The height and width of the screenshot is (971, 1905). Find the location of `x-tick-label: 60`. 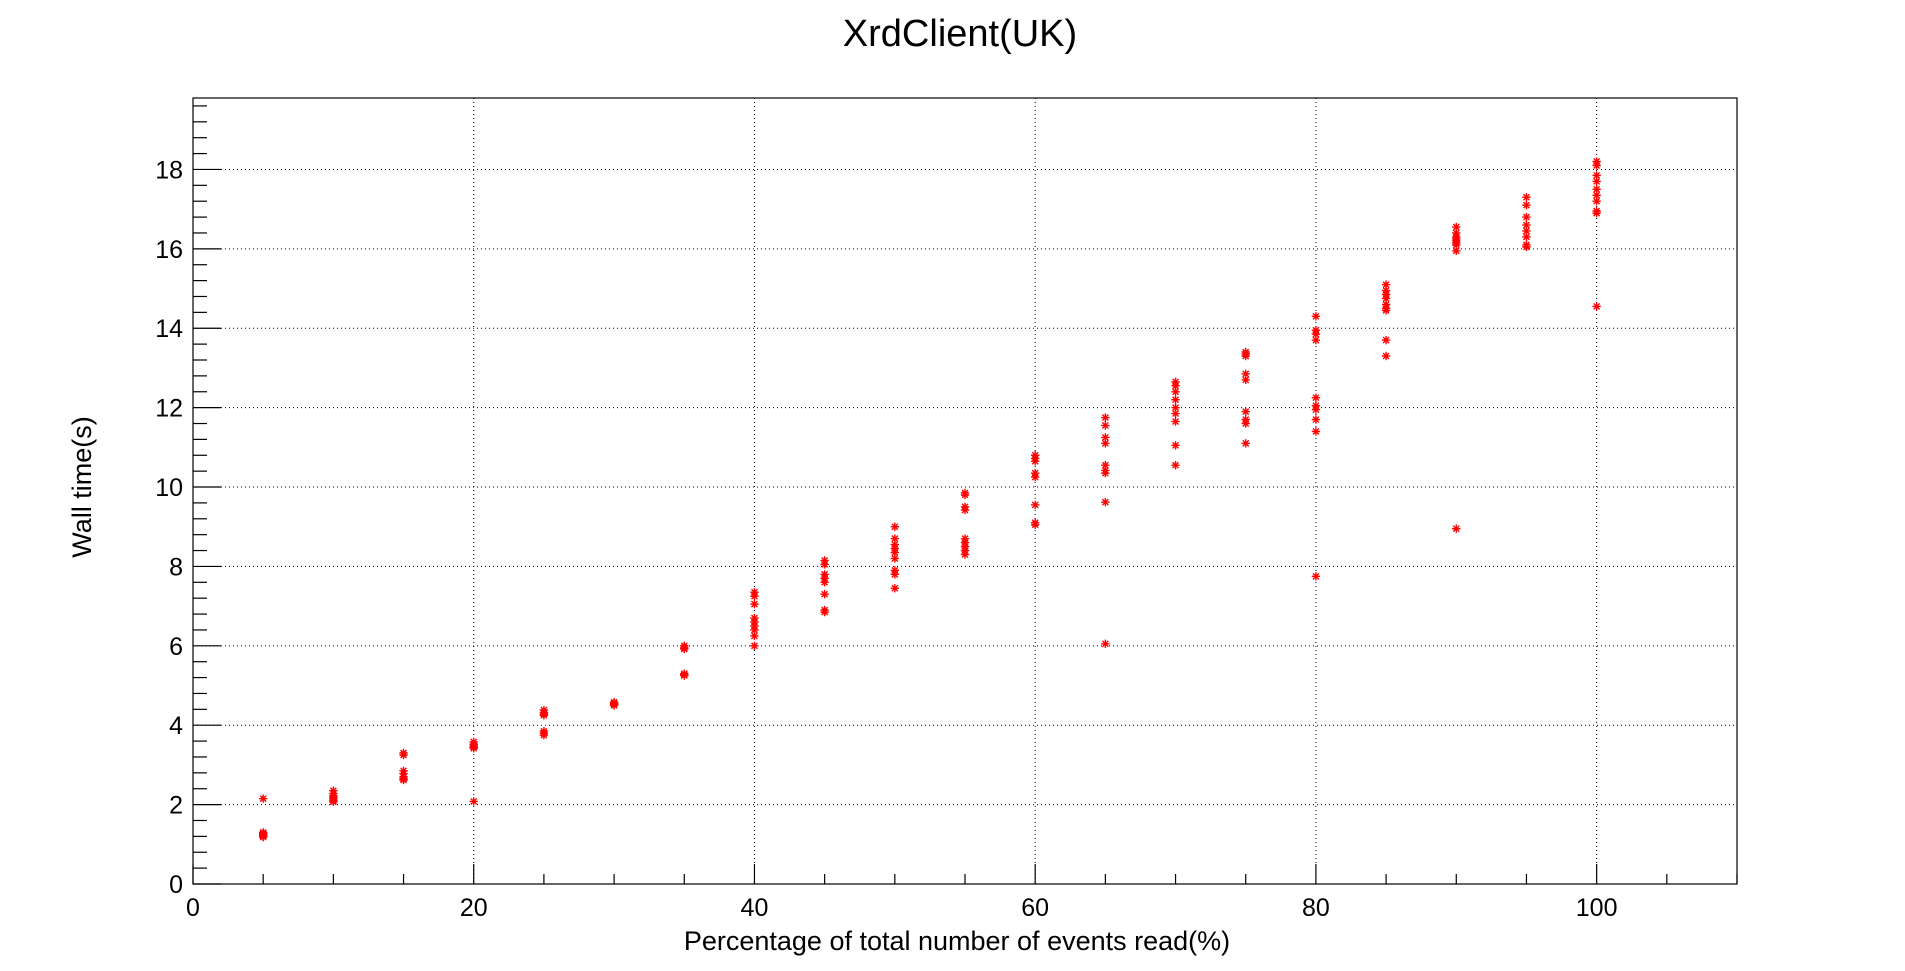

x-tick-label: 60 is located at coordinates (1035, 908).